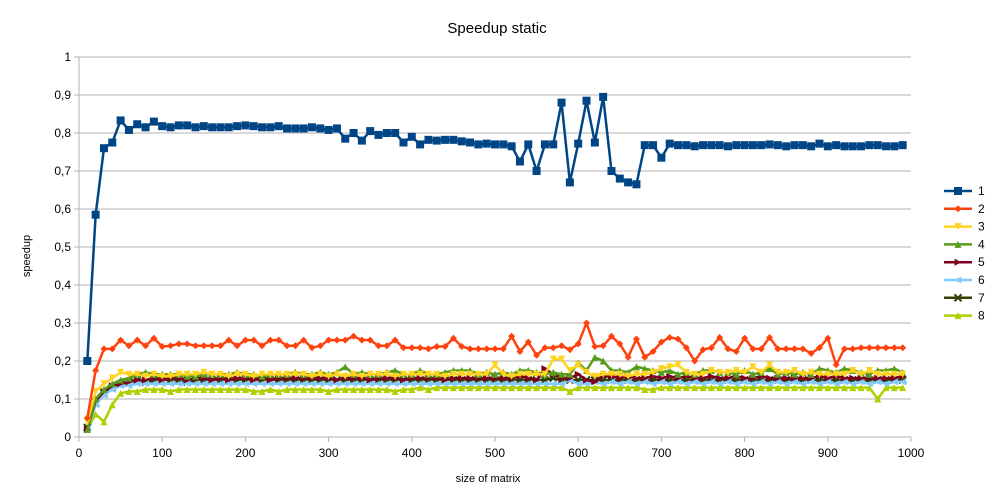  I want to click on legend-item-2: 2, so click(964, 209).